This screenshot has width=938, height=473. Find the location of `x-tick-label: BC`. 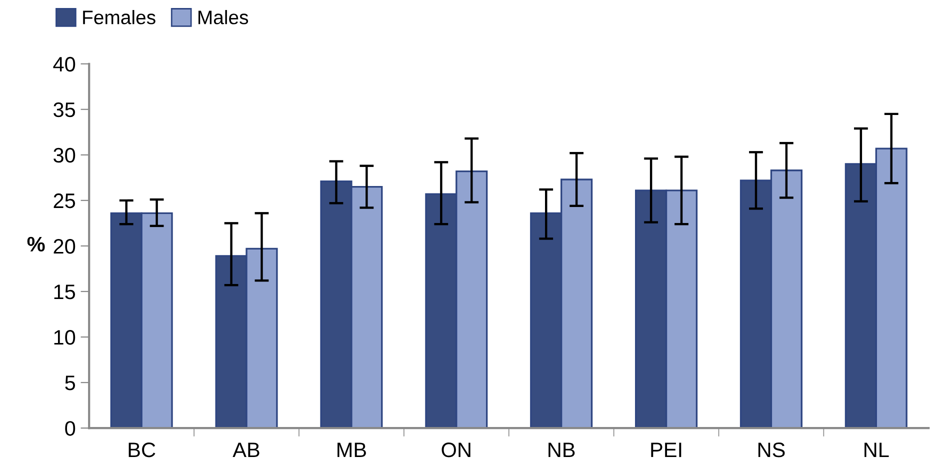

x-tick-label: BC is located at coordinates (142, 450).